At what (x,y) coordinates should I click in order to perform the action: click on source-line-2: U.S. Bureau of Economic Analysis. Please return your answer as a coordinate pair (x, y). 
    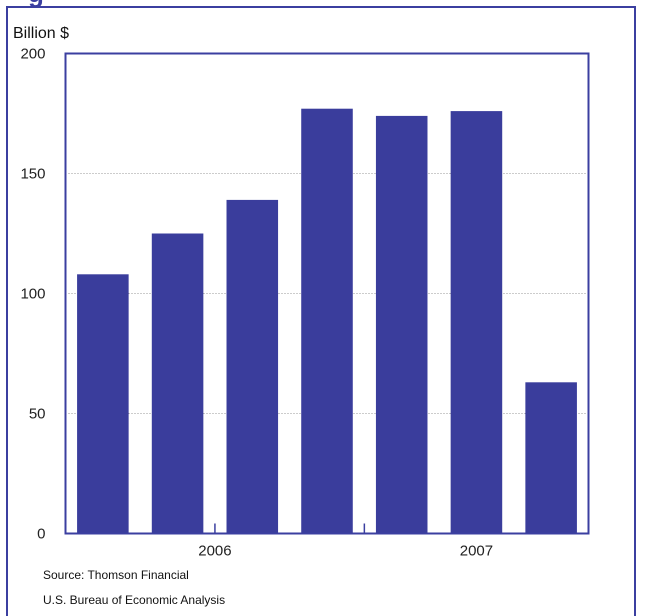
    Looking at the image, I should click on (134, 600).